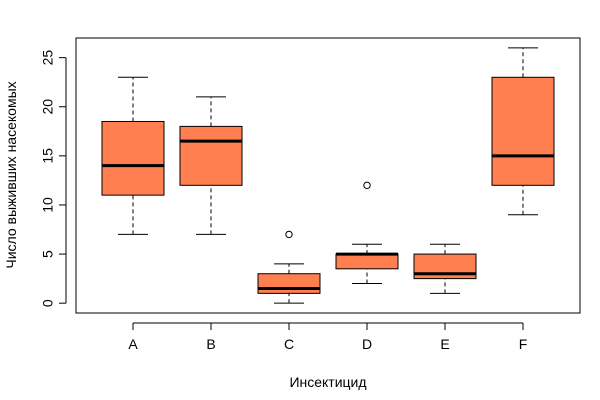  What do you see at coordinates (367, 344) in the screenshot?
I see `x-tick-label: D` at bounding box center [367, 344].